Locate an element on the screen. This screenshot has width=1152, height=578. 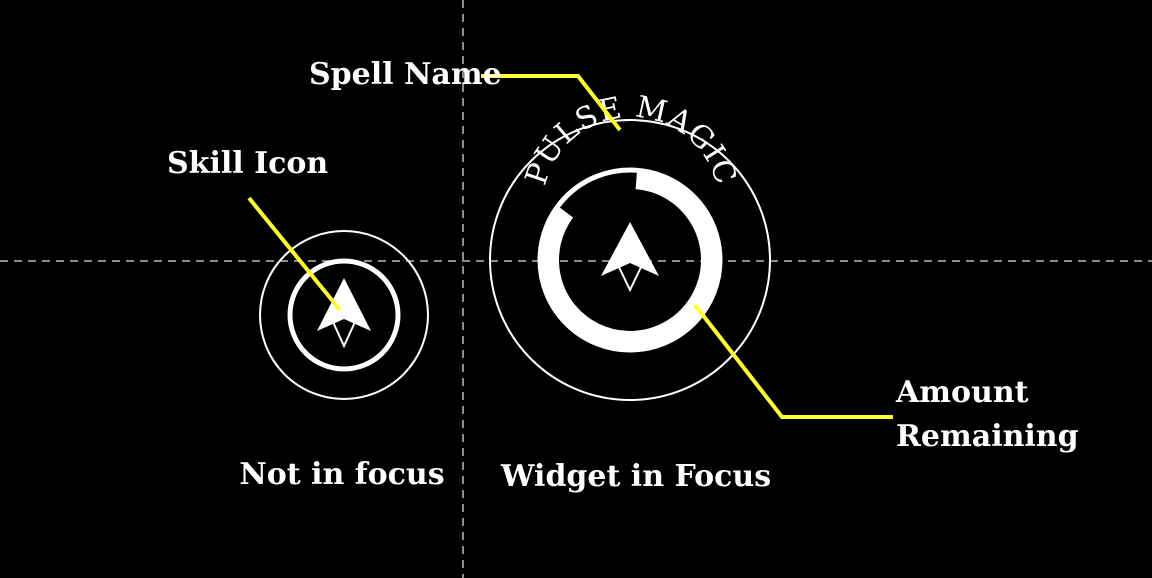
focused-outer-ring is located at coordinates (630, 260).